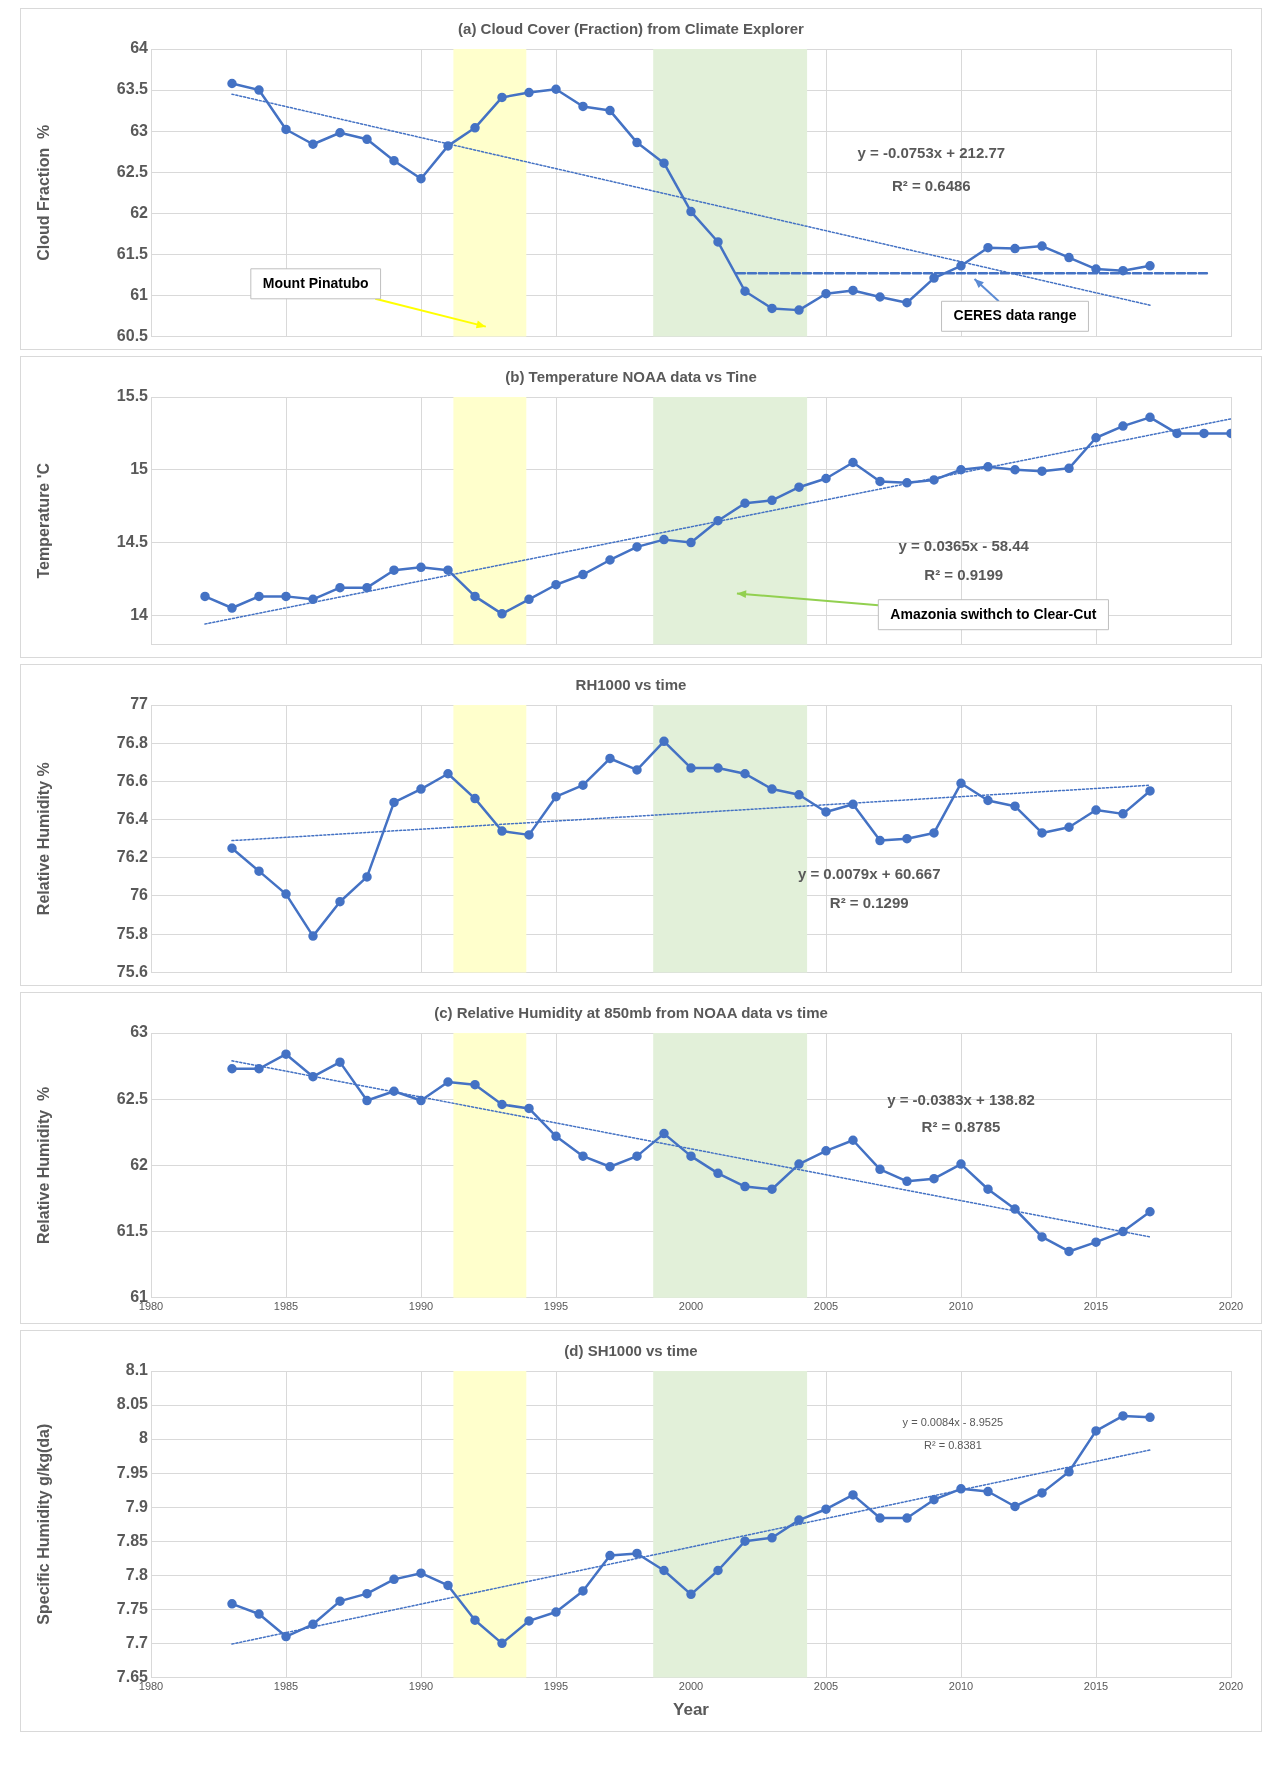 This screenshot has height=1765, width=1287. Describe the element at coordinates (132, 742) in the screenshot. I see `y-tick-label: 76.8` at that location.